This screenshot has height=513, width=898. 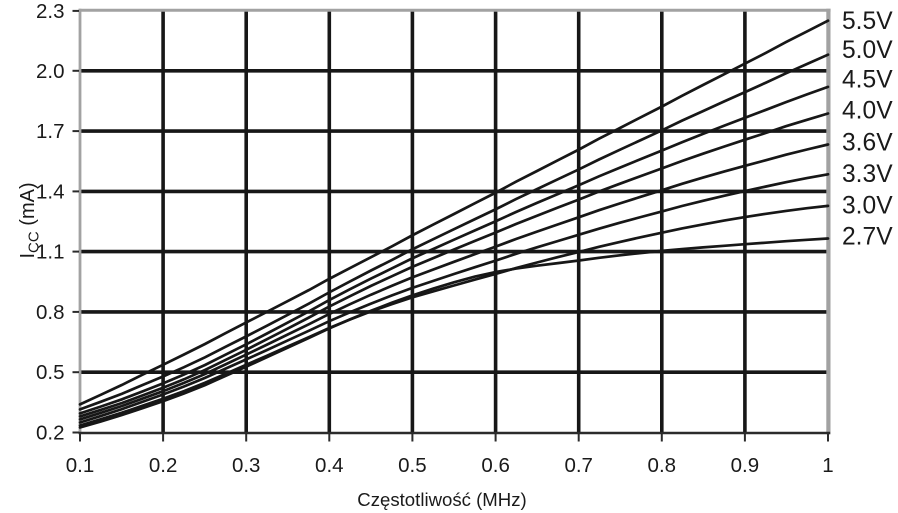 I want to click on svg-text: Częstotliwość (MHz), so click(x=441, y=499).